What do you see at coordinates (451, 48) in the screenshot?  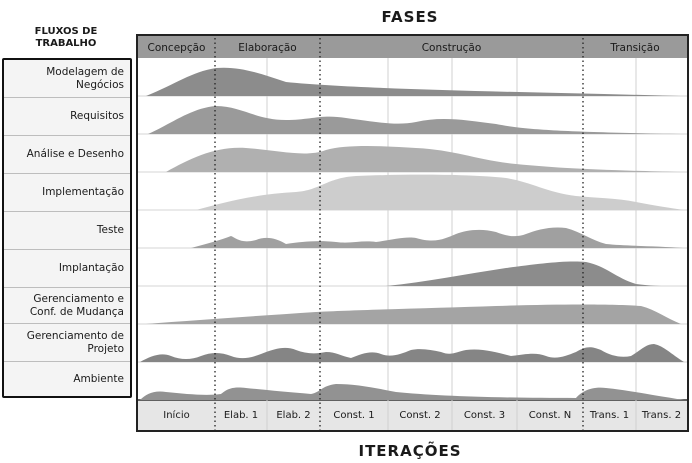 I see `phase-label-construction: Construção` at bounding box center [451, 48].